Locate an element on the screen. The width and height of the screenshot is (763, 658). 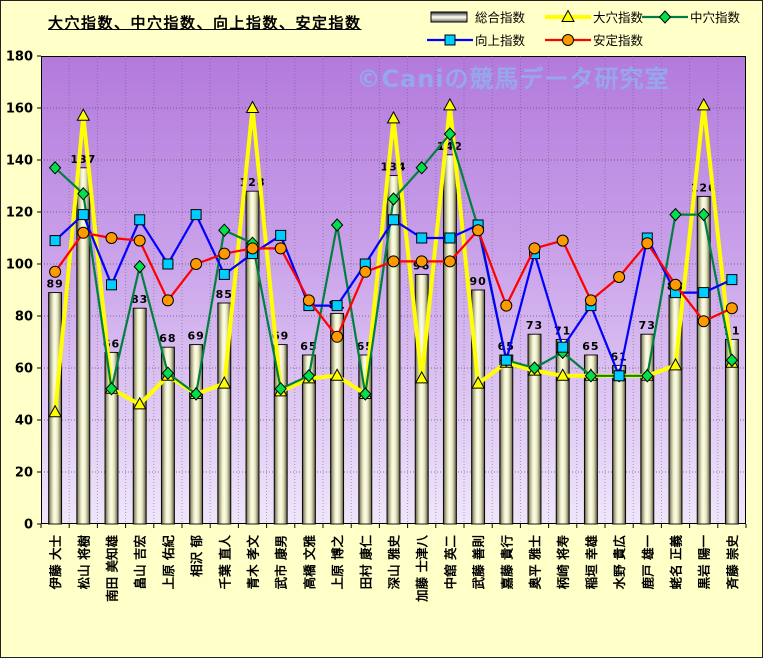
svg-text: 80 is located at coordinates (24, 317).